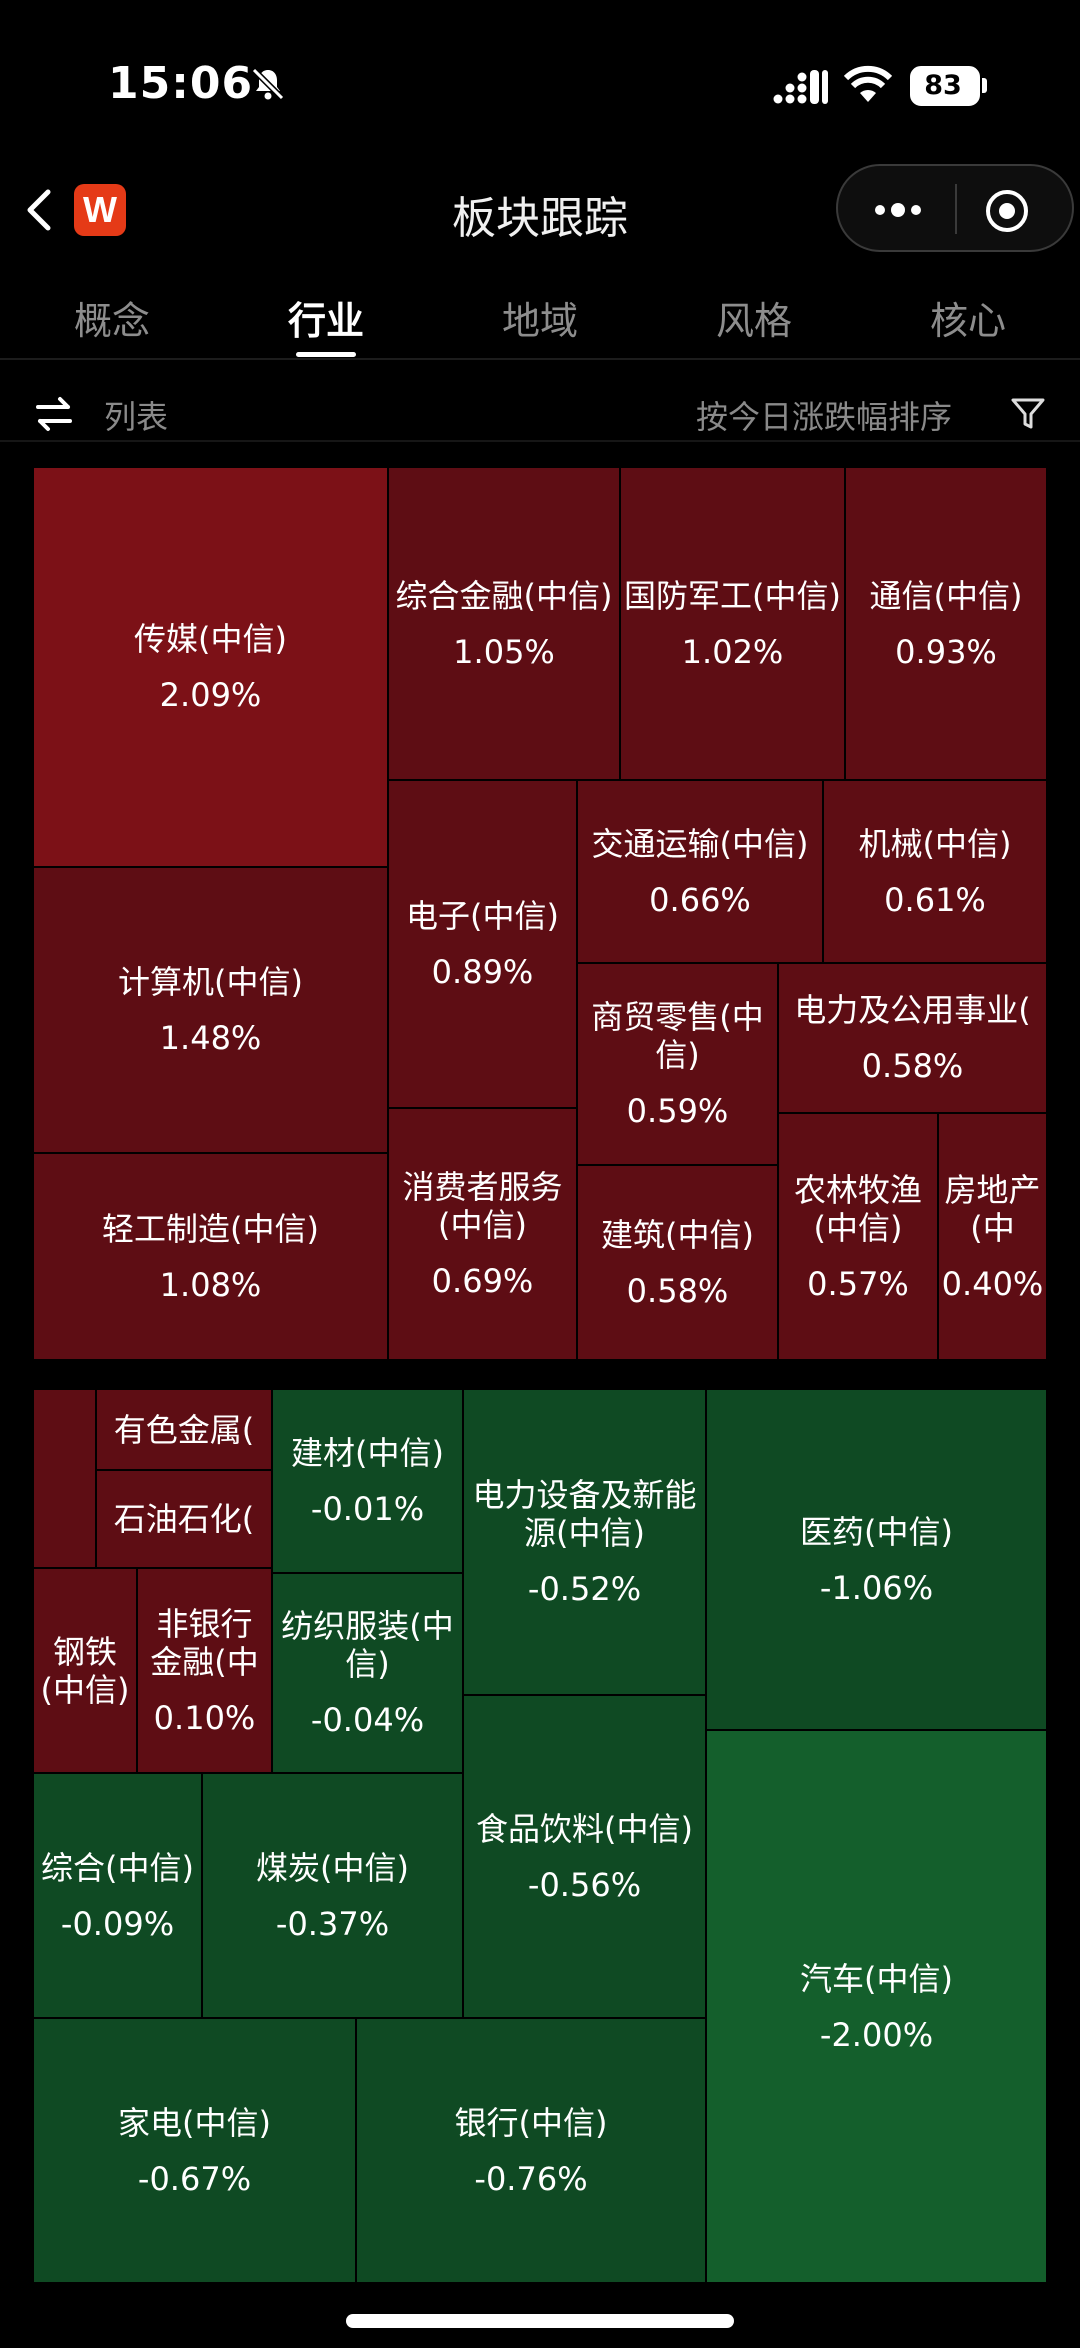 This screenshot has width=1080, height=2348. What do you see at coordinates (332, 1867) in the screenshot?
I see `sector-name: 煤炭(中信)` at bounding box center [332, 1867].